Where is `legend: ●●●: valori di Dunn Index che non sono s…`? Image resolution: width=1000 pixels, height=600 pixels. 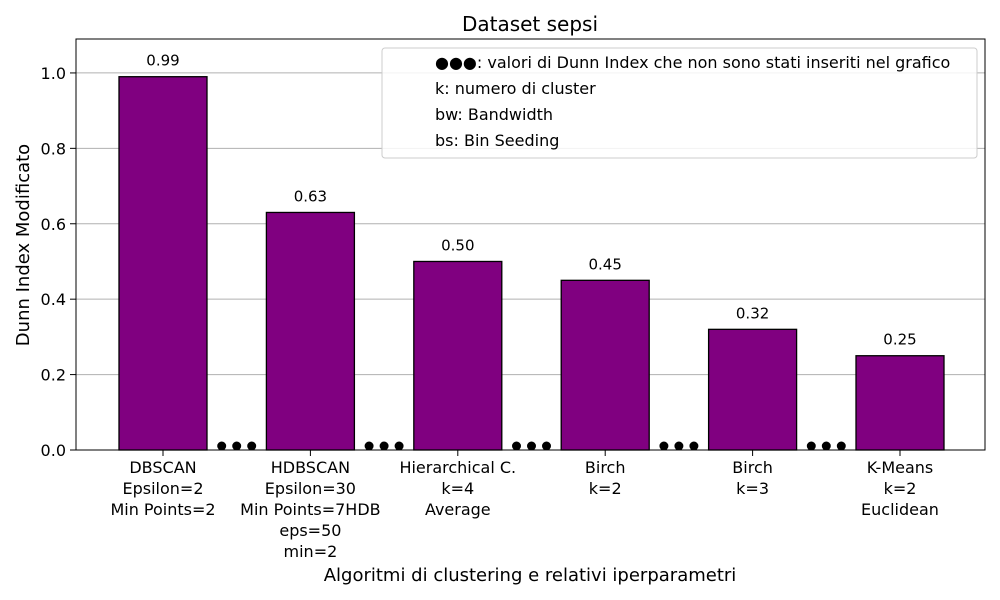 legend: ●●●: valori di Dunn Index che non sono s… is located at coordinates (679, 103).